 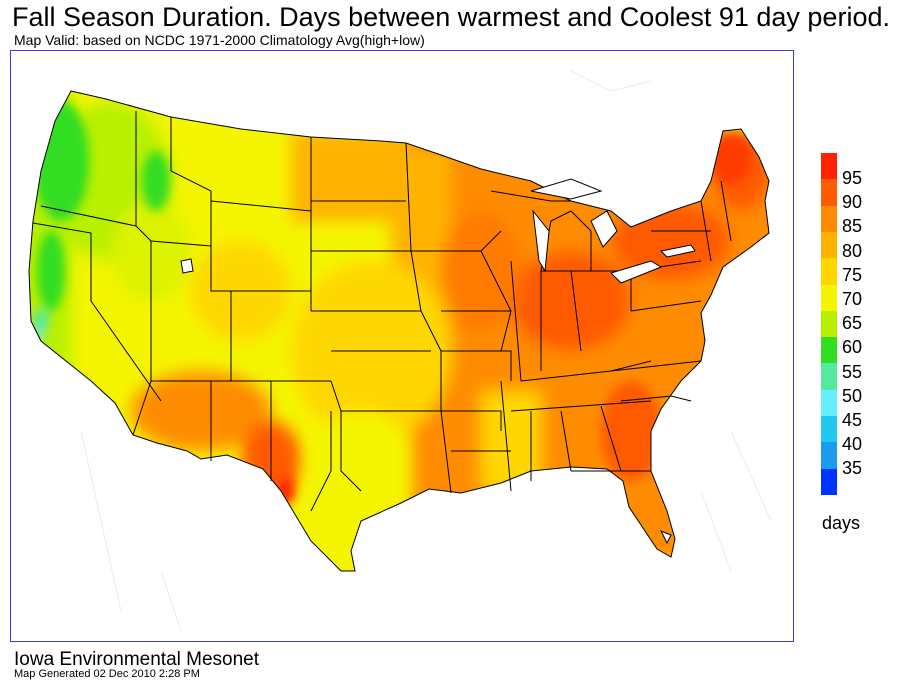 I want to click on legend-label: 55, so click(x=852, y=371).